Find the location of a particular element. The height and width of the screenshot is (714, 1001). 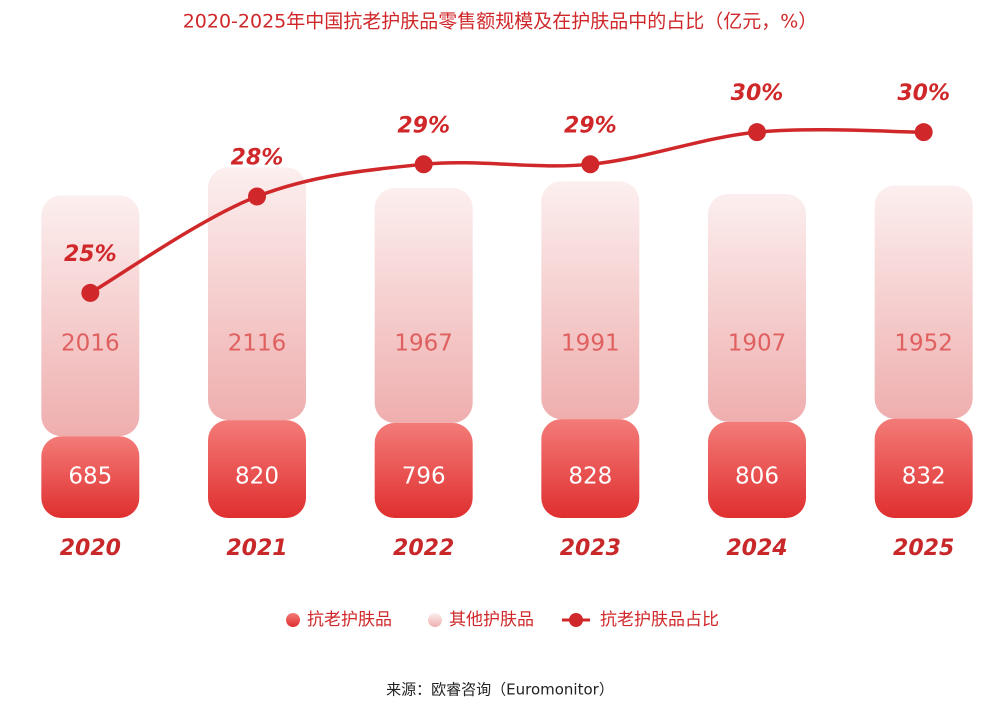

value-label: 2016 is located at coordinates (90, 344).